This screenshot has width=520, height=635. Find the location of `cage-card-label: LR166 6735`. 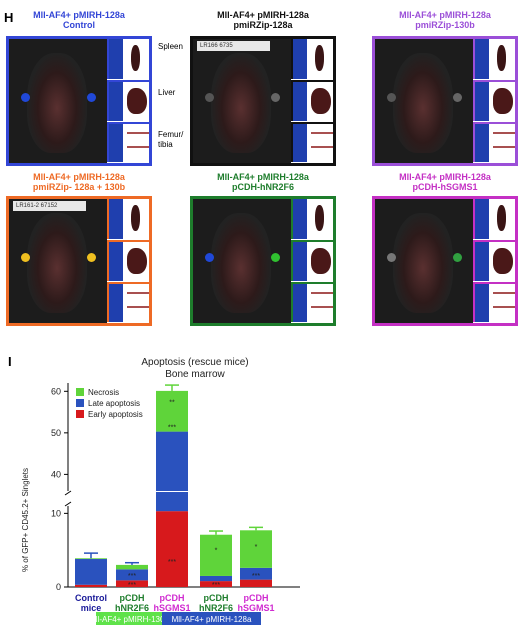

cage-card-label: LR166 6735 is located at coordinates (233, 46).